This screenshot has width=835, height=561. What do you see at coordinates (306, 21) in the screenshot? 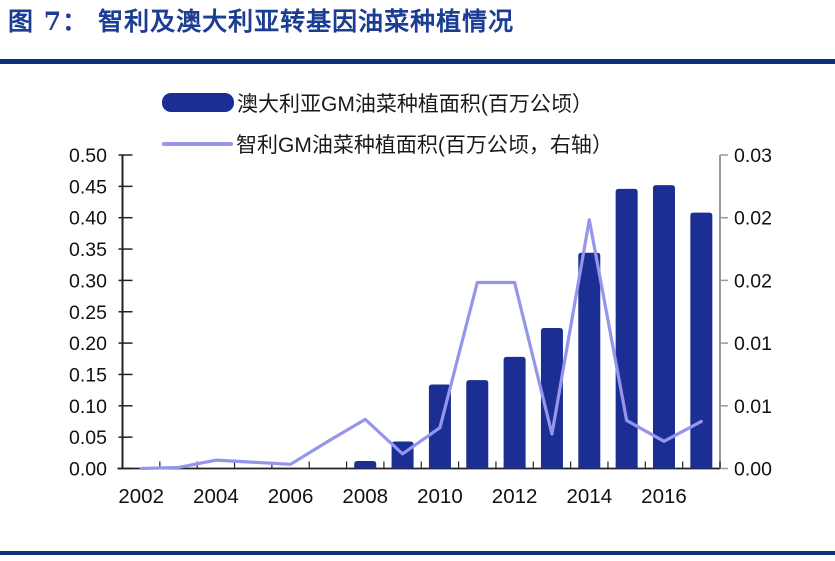
I see `figure-caption: 智利及澳大利亚转基因油菜种植情况` at bounding box center [306, 21].